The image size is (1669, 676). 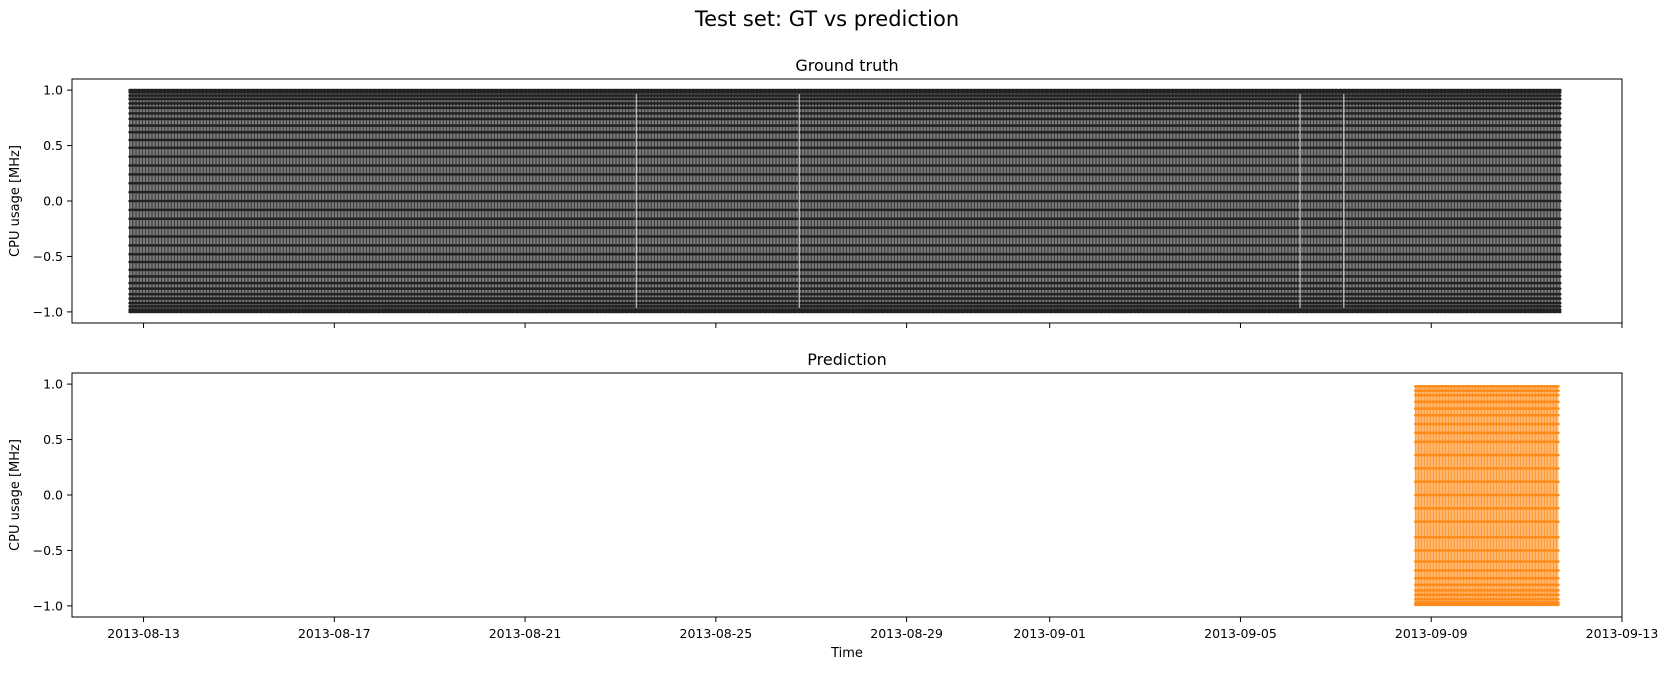 What do you see at coordinates (143, 633) in the screenshot?
I see `x-tick-label: 2013-08-13` at bounding box center [143, 633].